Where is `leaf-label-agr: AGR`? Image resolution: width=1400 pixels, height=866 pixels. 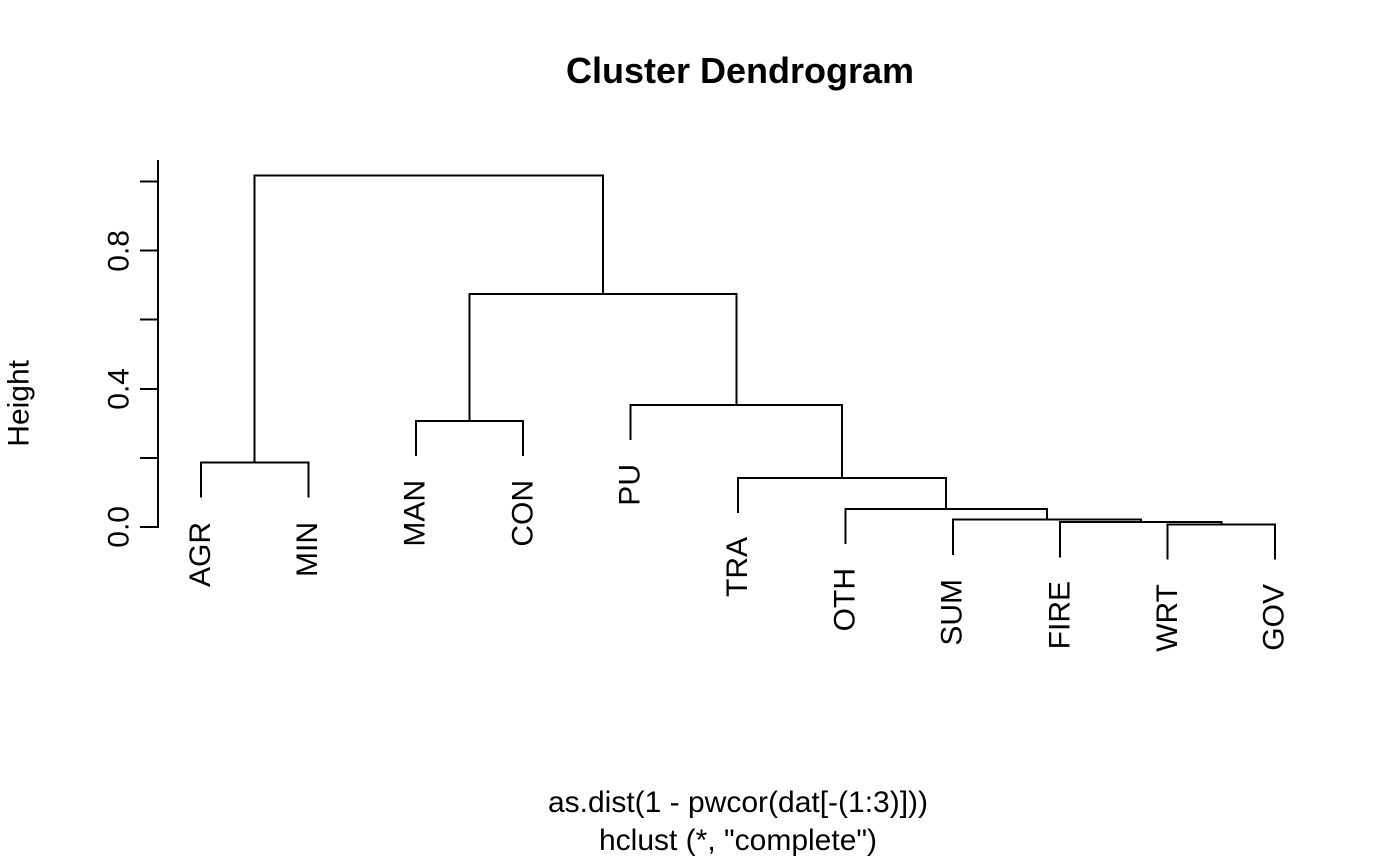 leaf-label-agr: AGR is located at coordinates (200, 554).